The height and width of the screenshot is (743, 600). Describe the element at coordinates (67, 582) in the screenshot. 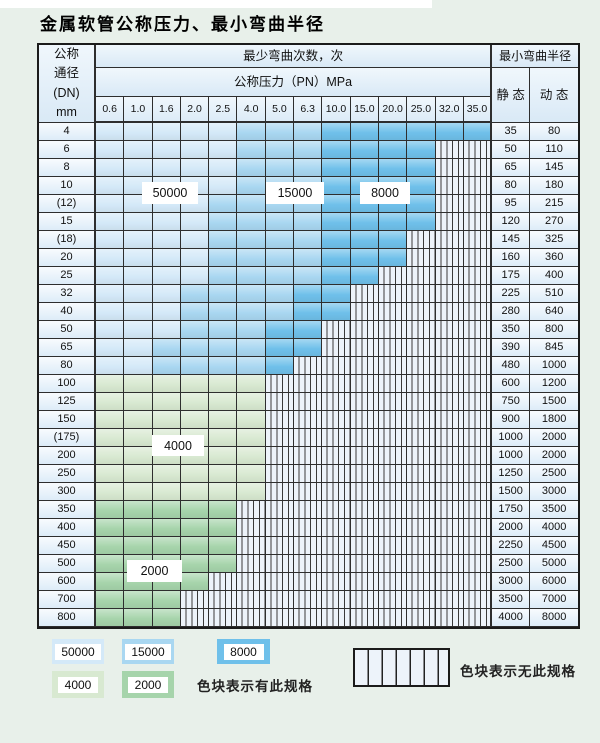

I see `dn-cell: 600` at that location.